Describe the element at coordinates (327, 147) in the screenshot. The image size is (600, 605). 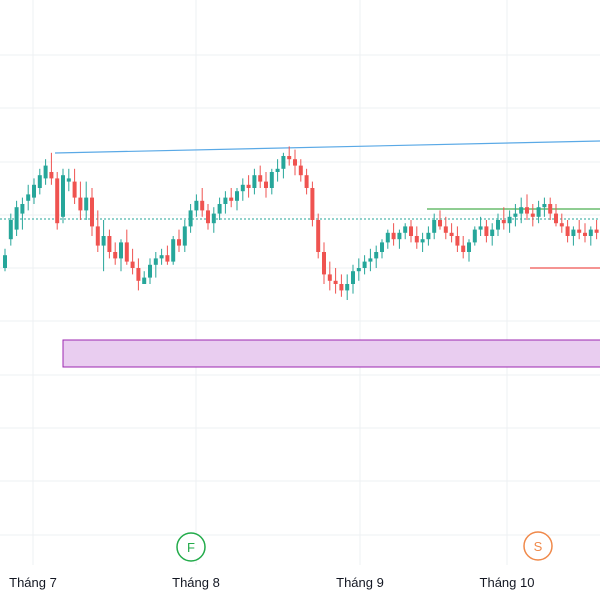
I see `resistance-trendline` at that location.